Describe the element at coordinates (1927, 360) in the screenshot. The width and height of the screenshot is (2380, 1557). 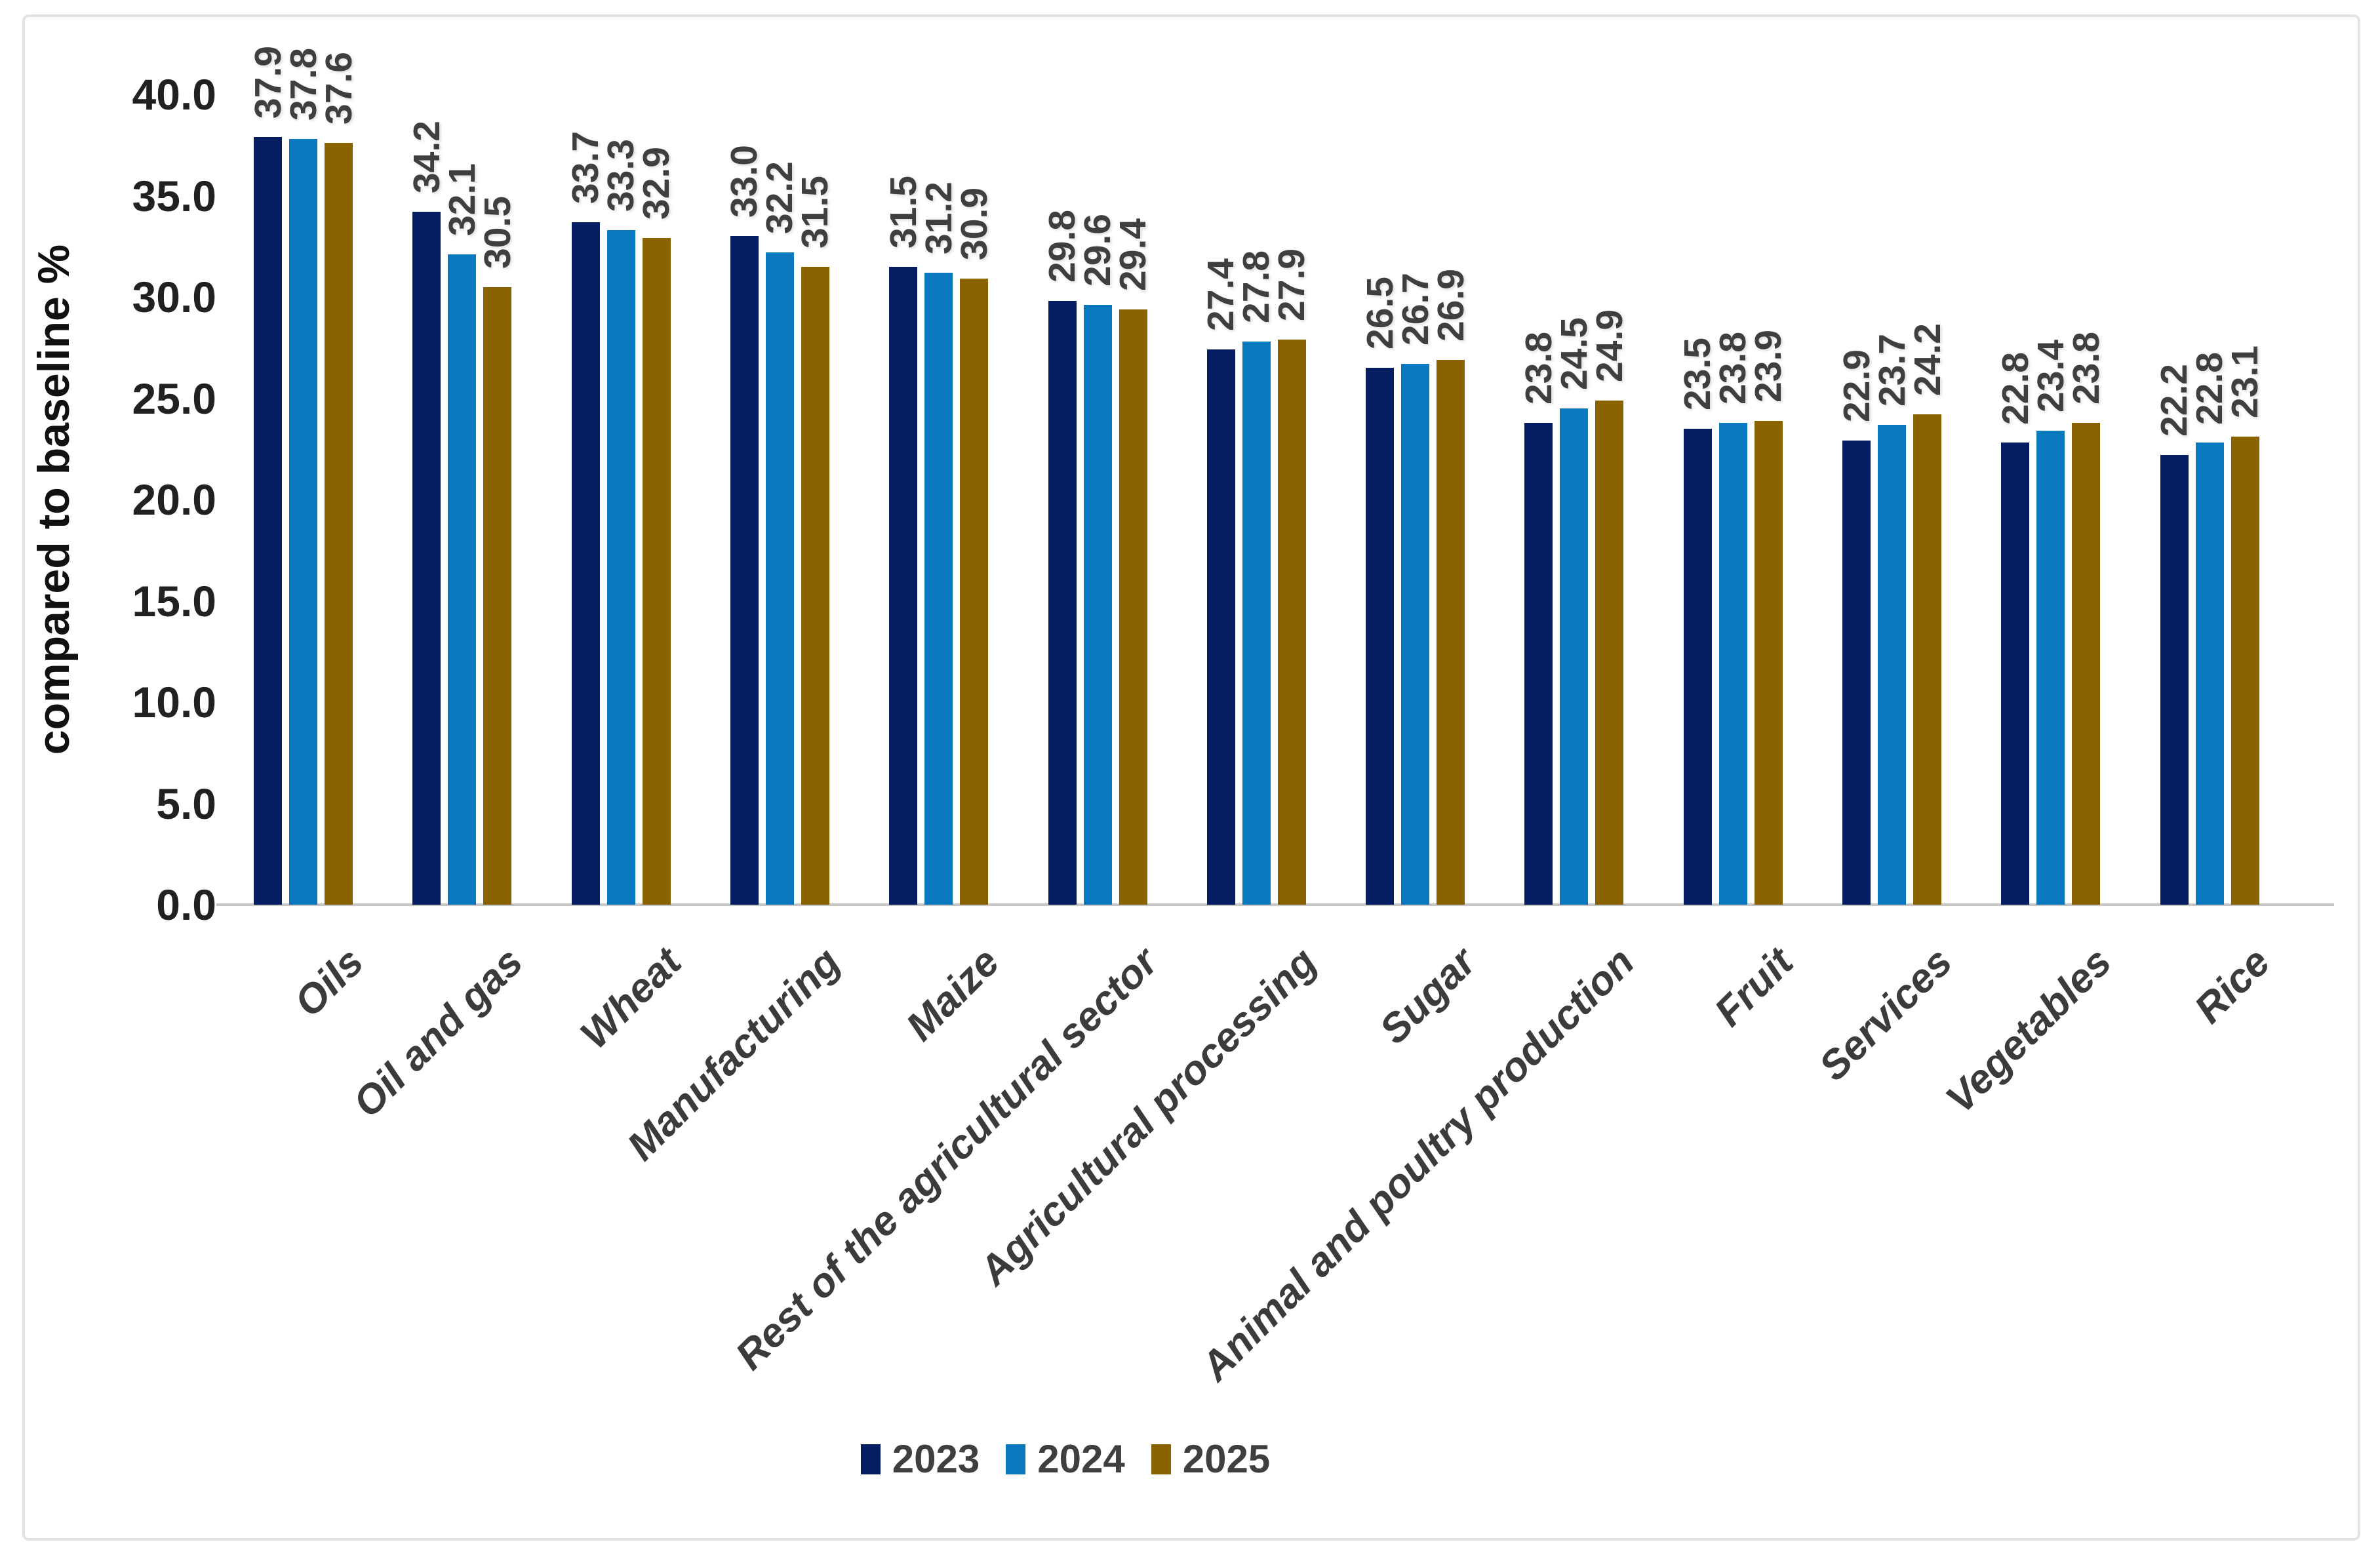
I see `bar-value-label: 24.2` at that location.